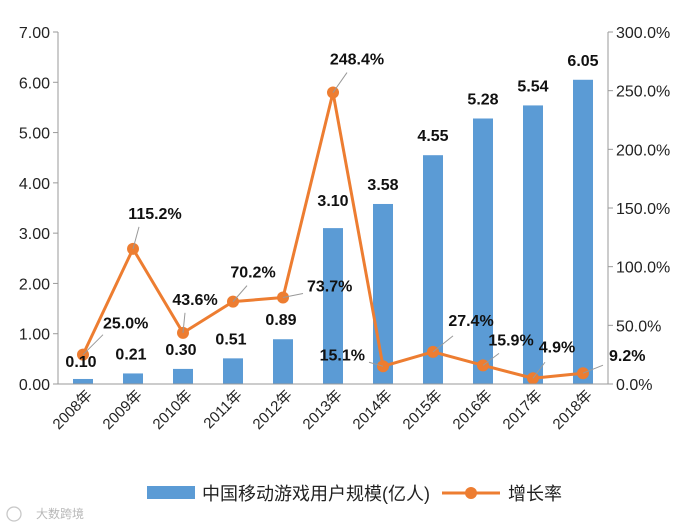  Describe the element at coordinates (643, 33) in the screenshot. I see `right-tick-label: 300.0%` at that location.